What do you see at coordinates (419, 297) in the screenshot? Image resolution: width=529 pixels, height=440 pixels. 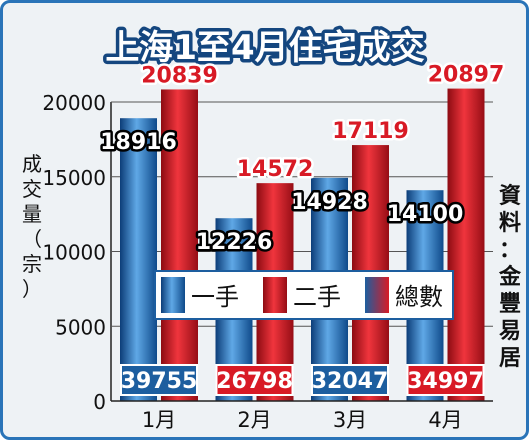 I see `legend-label-total: 總數` at bounding box center [419, 297].